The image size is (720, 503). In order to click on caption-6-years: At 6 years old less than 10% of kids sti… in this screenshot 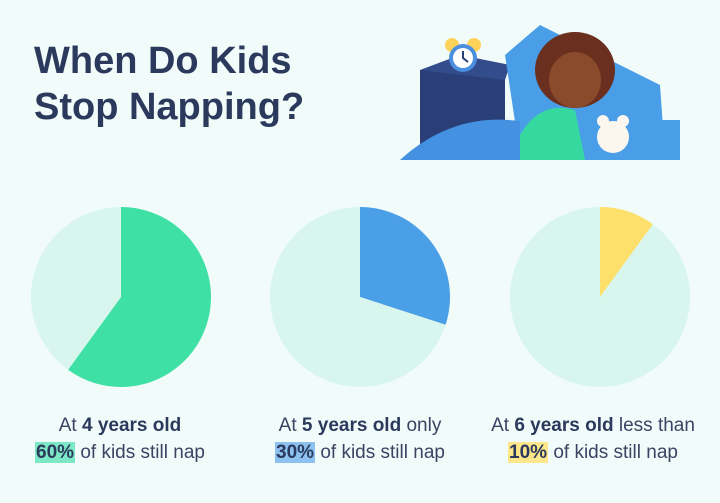, I will do `click(593, 439)`.